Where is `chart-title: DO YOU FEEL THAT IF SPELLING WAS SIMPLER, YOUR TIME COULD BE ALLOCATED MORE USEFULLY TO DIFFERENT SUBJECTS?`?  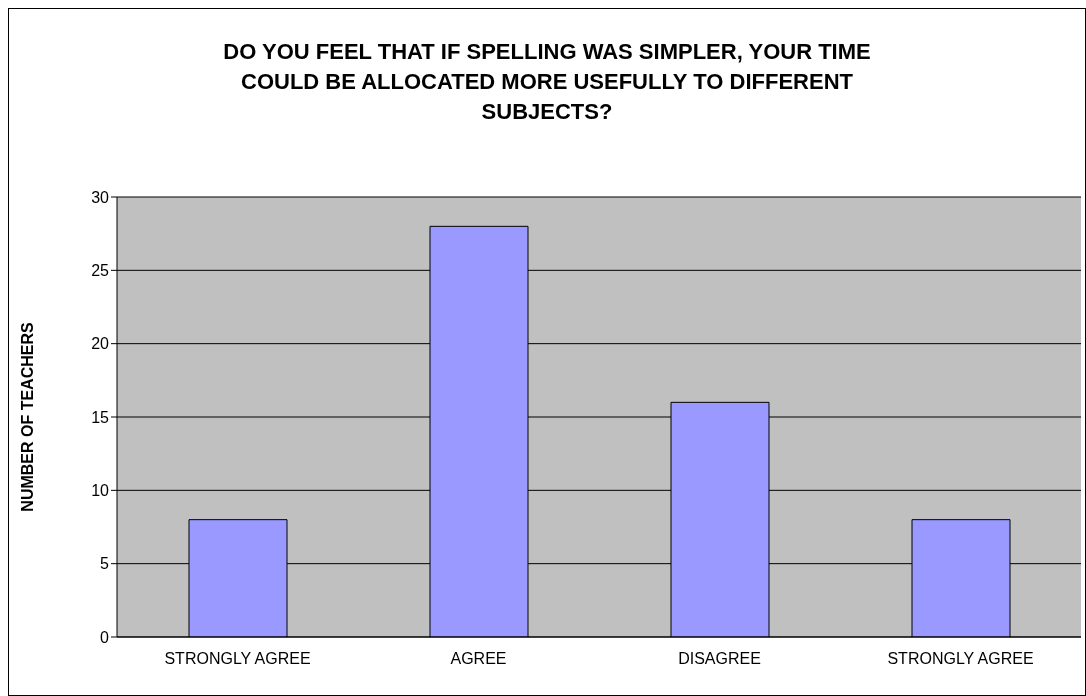 chart-title: DO YOU FEEL THAT IF SPELLING WAS SIMPLER, YOUR TIME COULD BE ALLOCATED MORE USEFULLY TO DIFFERENT SUBJECTS? is located at coordinates (547, 82).